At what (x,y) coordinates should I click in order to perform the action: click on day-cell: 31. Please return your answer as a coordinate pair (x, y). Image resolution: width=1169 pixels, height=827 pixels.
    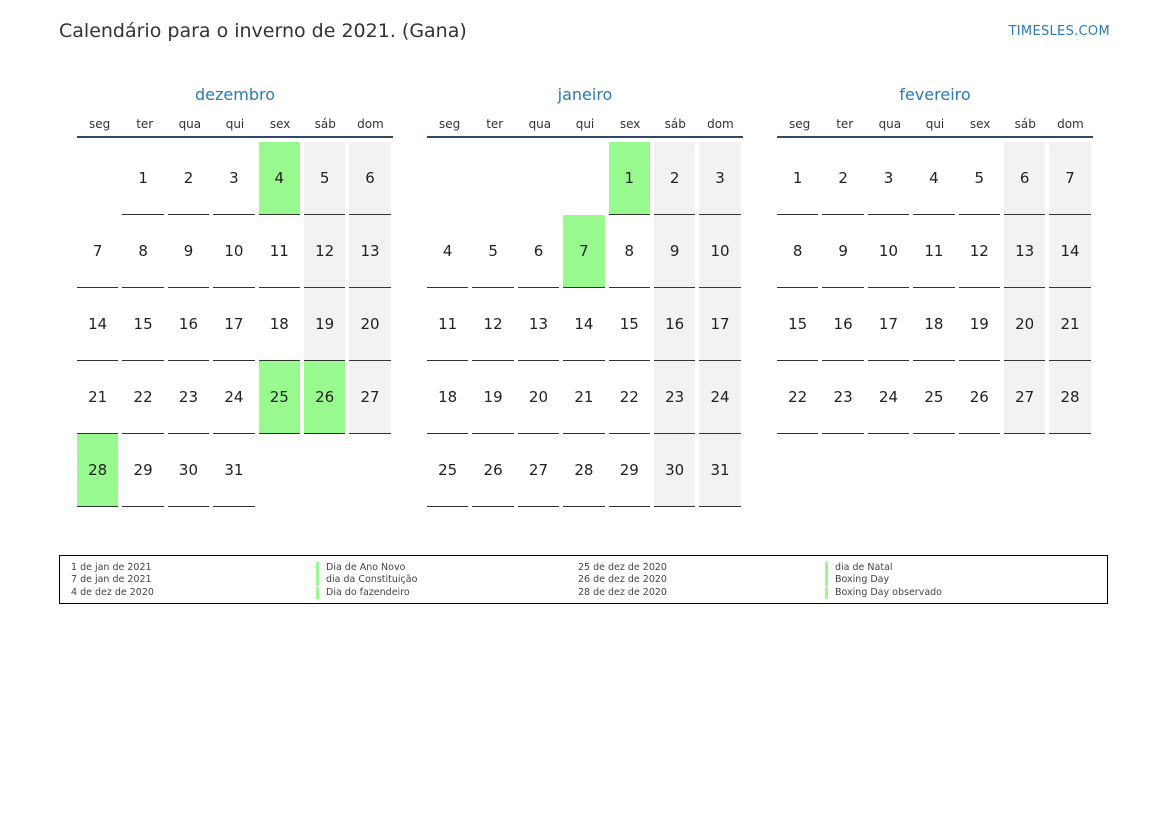
    Looking at the image, I should click on (721, 470).